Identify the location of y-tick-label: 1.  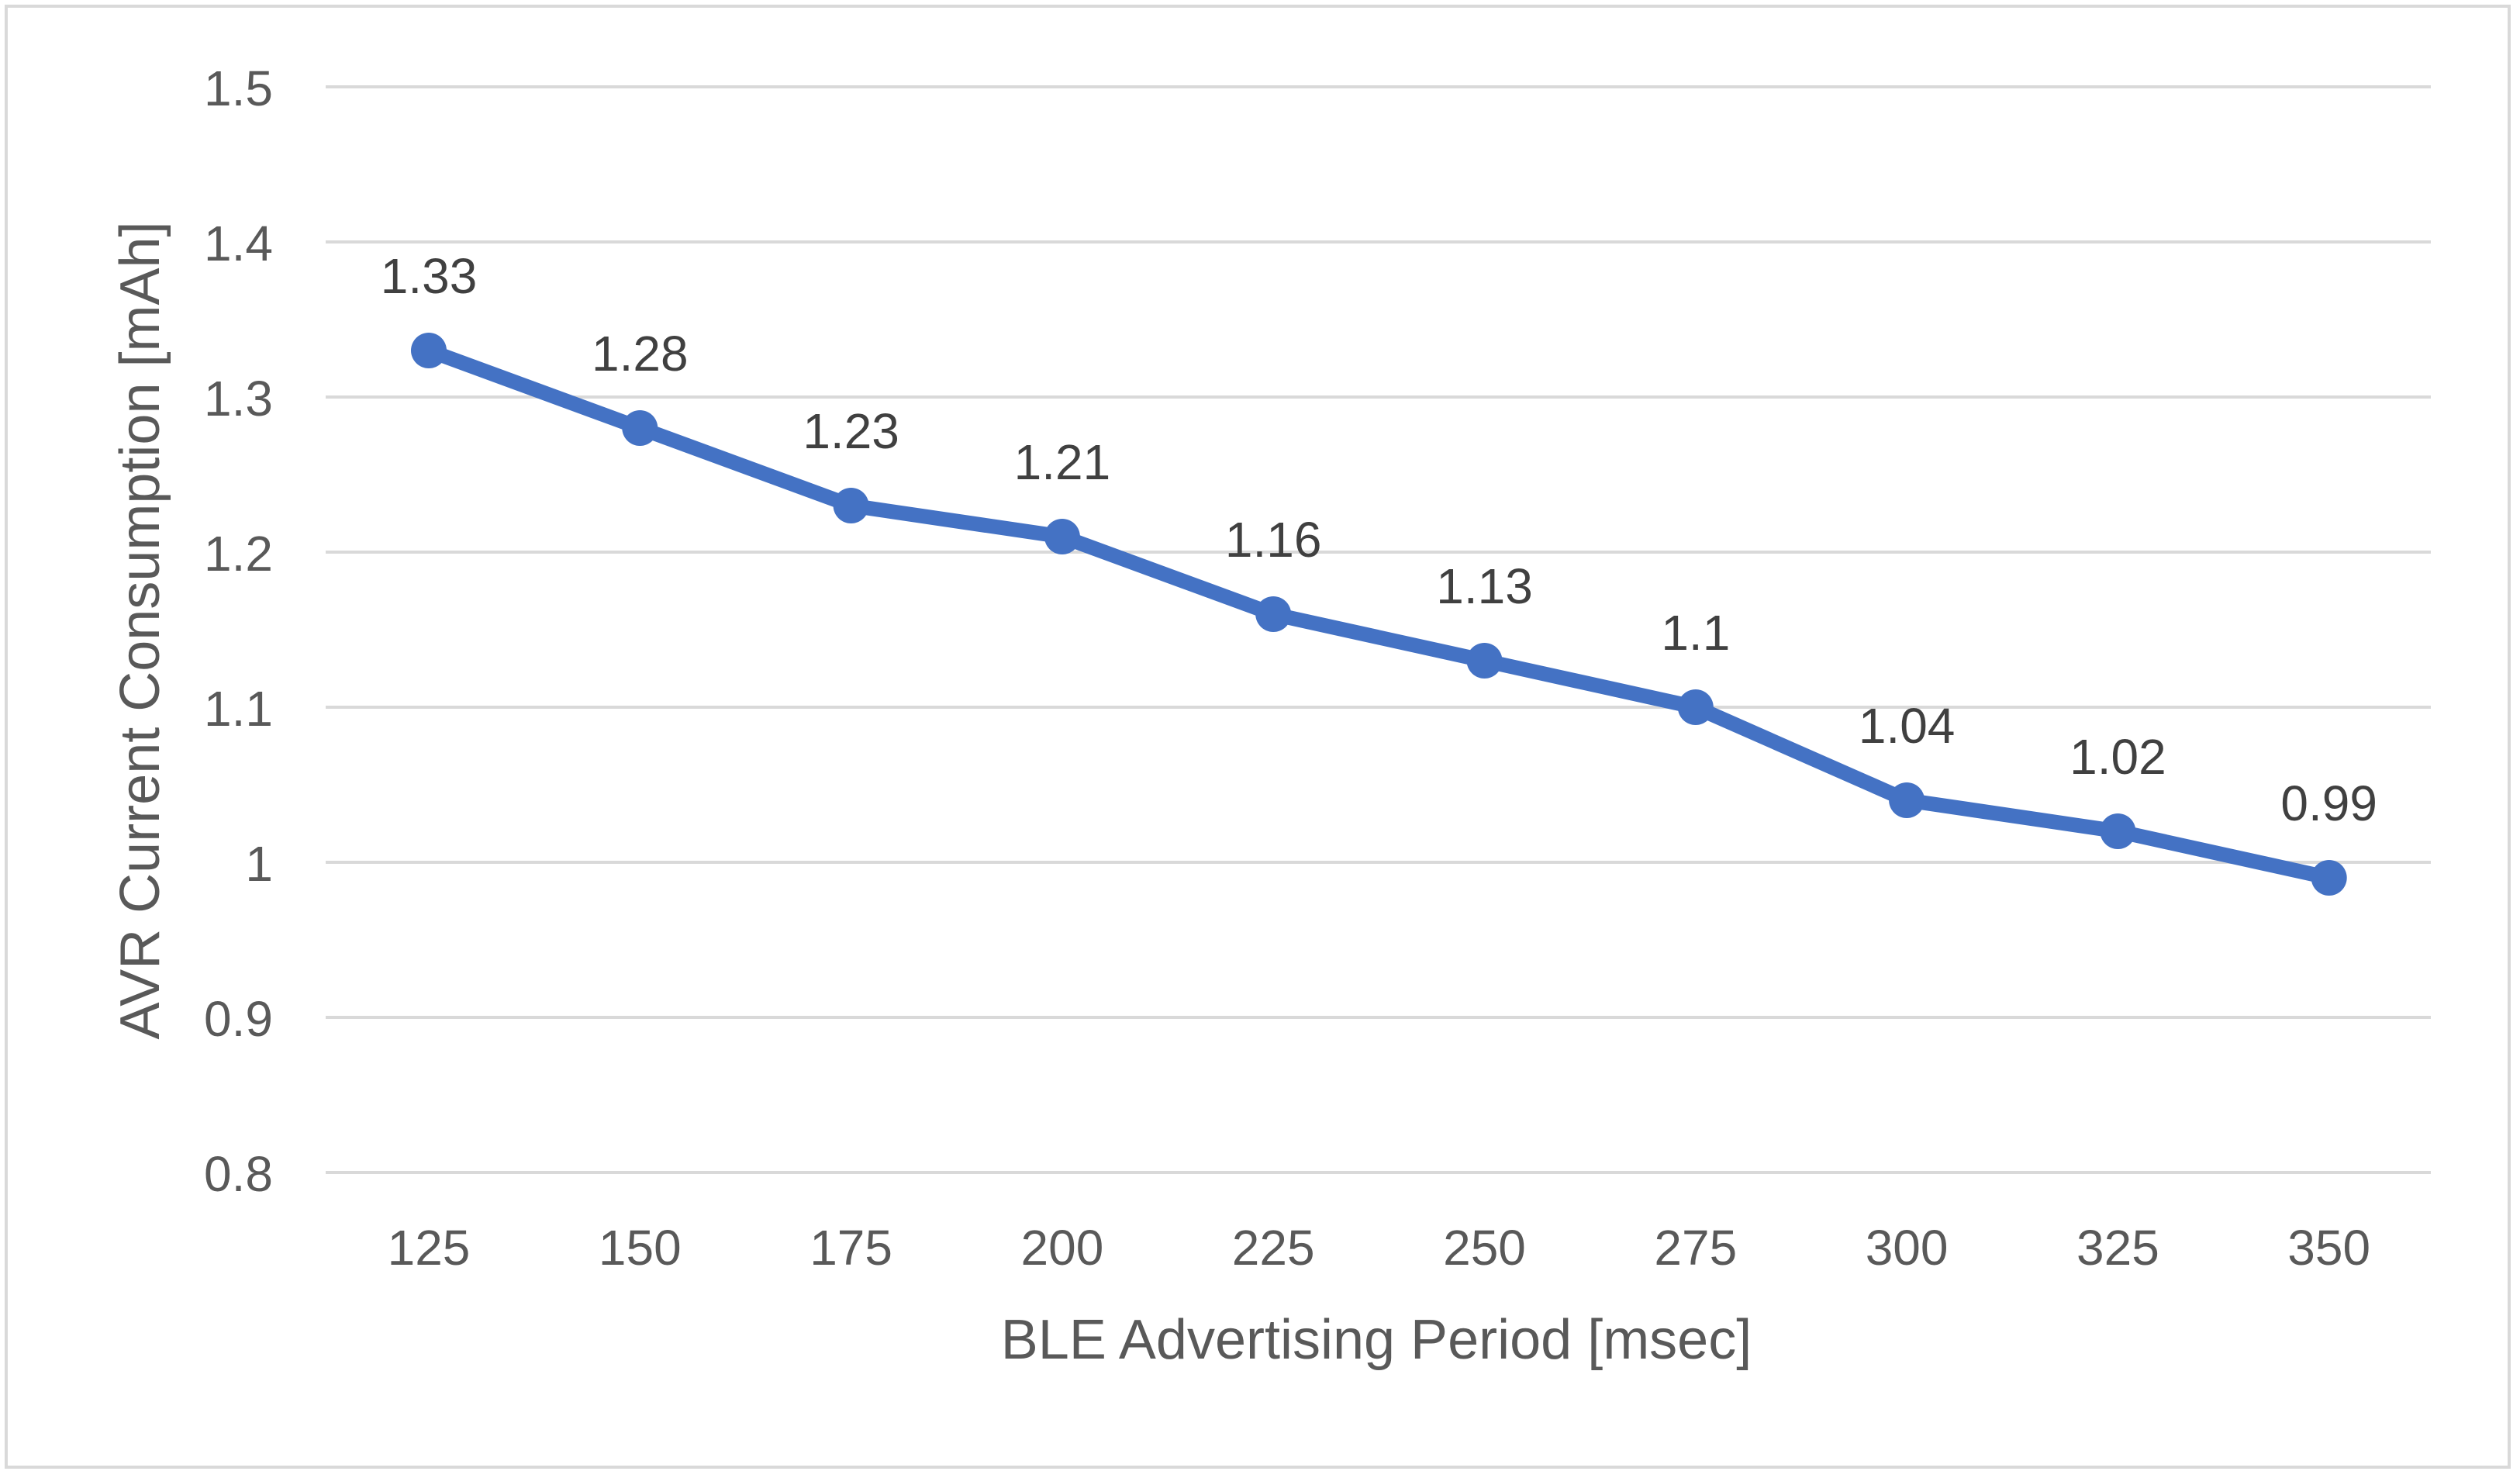
(259, 864).